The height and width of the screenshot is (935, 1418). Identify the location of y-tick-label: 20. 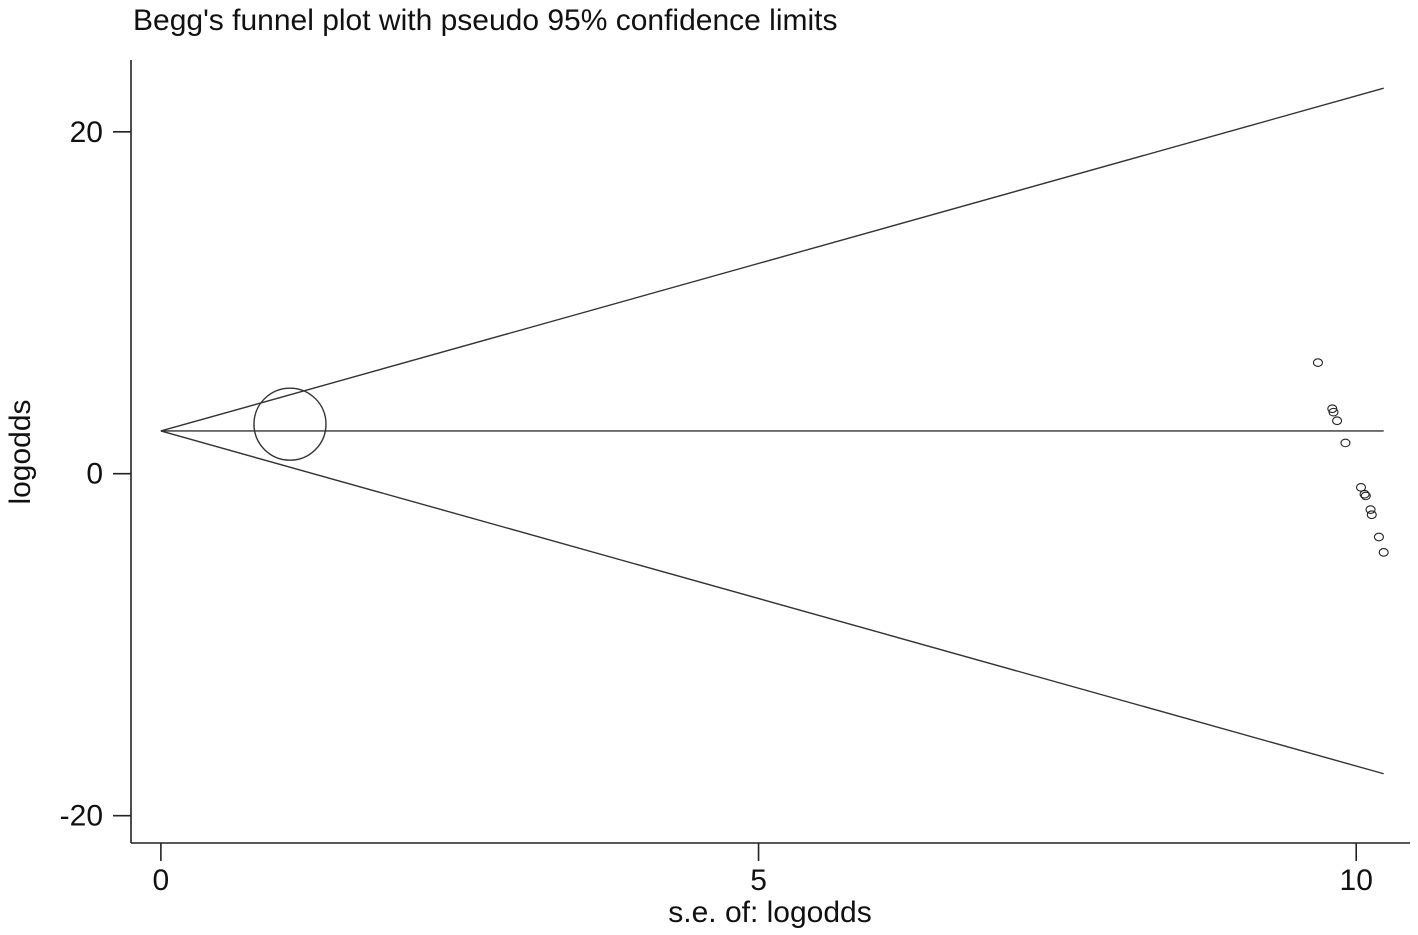
(86, 132).